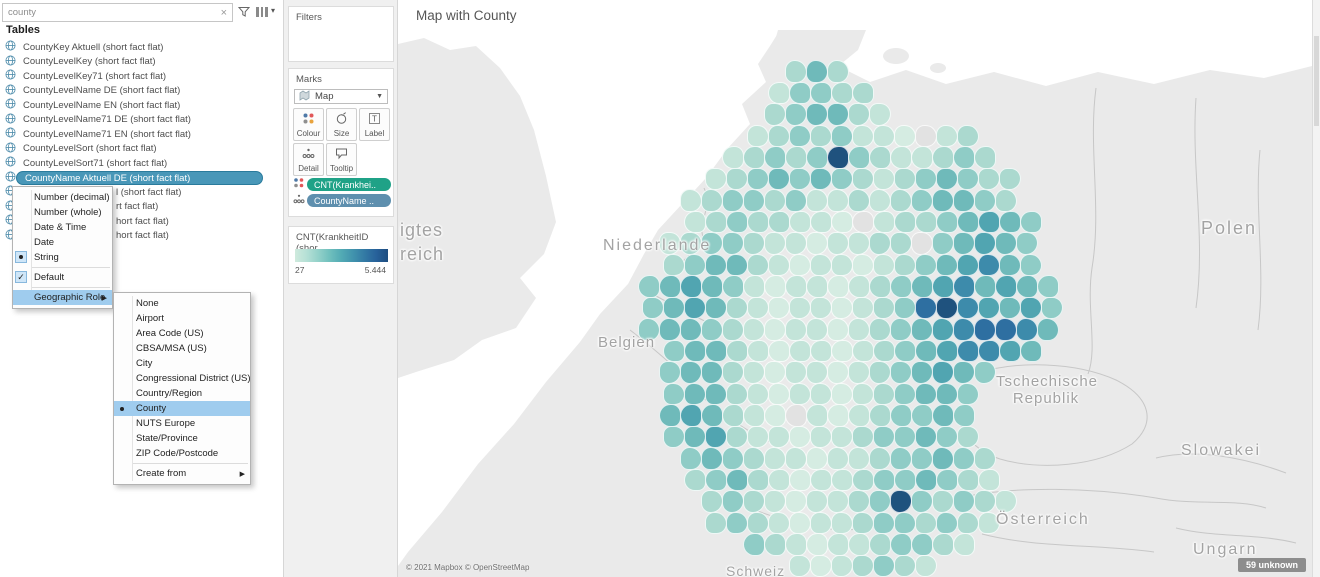 This screenshot has width=1320, height=577. What do you see at coordinates (182, 333) in the screenshot?
I see `menu-item-area-code-us-: Area Code (US)` at bounding box center [182, 333].